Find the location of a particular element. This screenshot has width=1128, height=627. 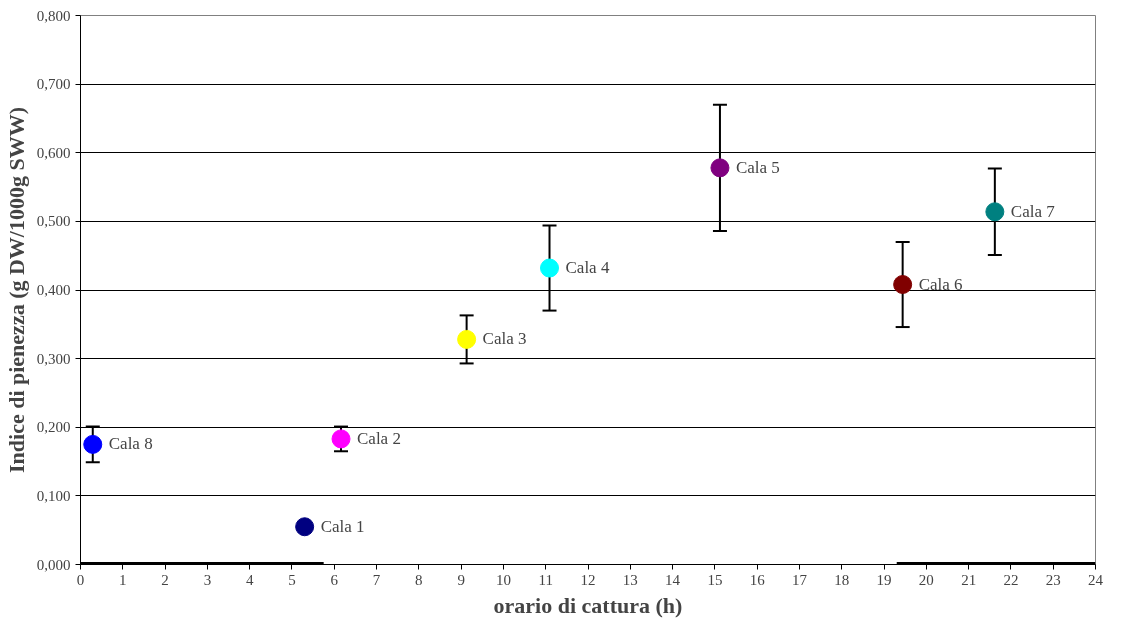

series-label: Cala 4 is located at coordinates (587, 268).